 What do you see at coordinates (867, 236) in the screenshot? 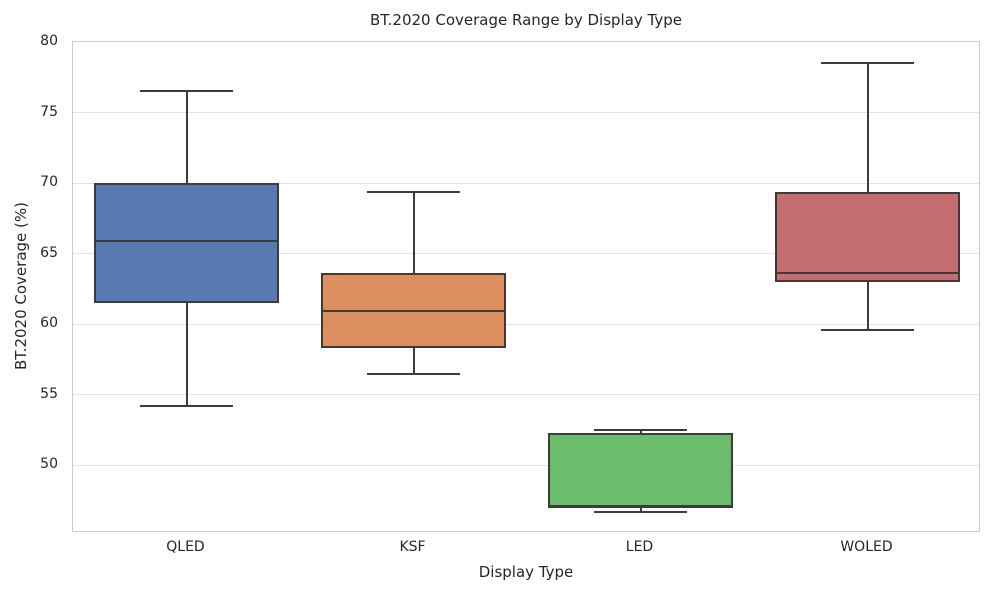
I see `box-WOLED` at bounding box center [867, 236].